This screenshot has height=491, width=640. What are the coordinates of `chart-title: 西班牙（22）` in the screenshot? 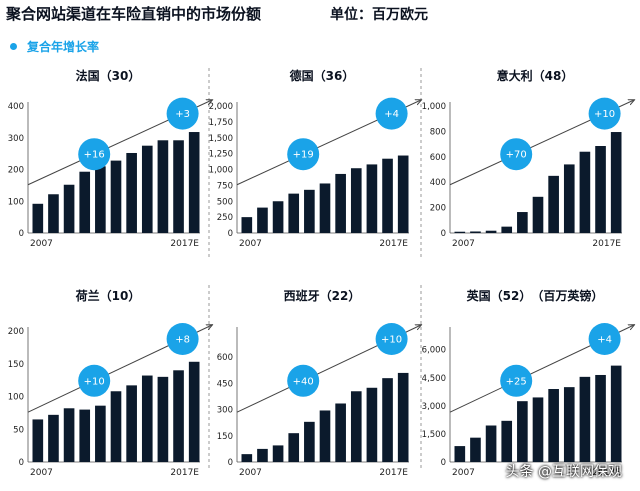 It's located at (322, 295).